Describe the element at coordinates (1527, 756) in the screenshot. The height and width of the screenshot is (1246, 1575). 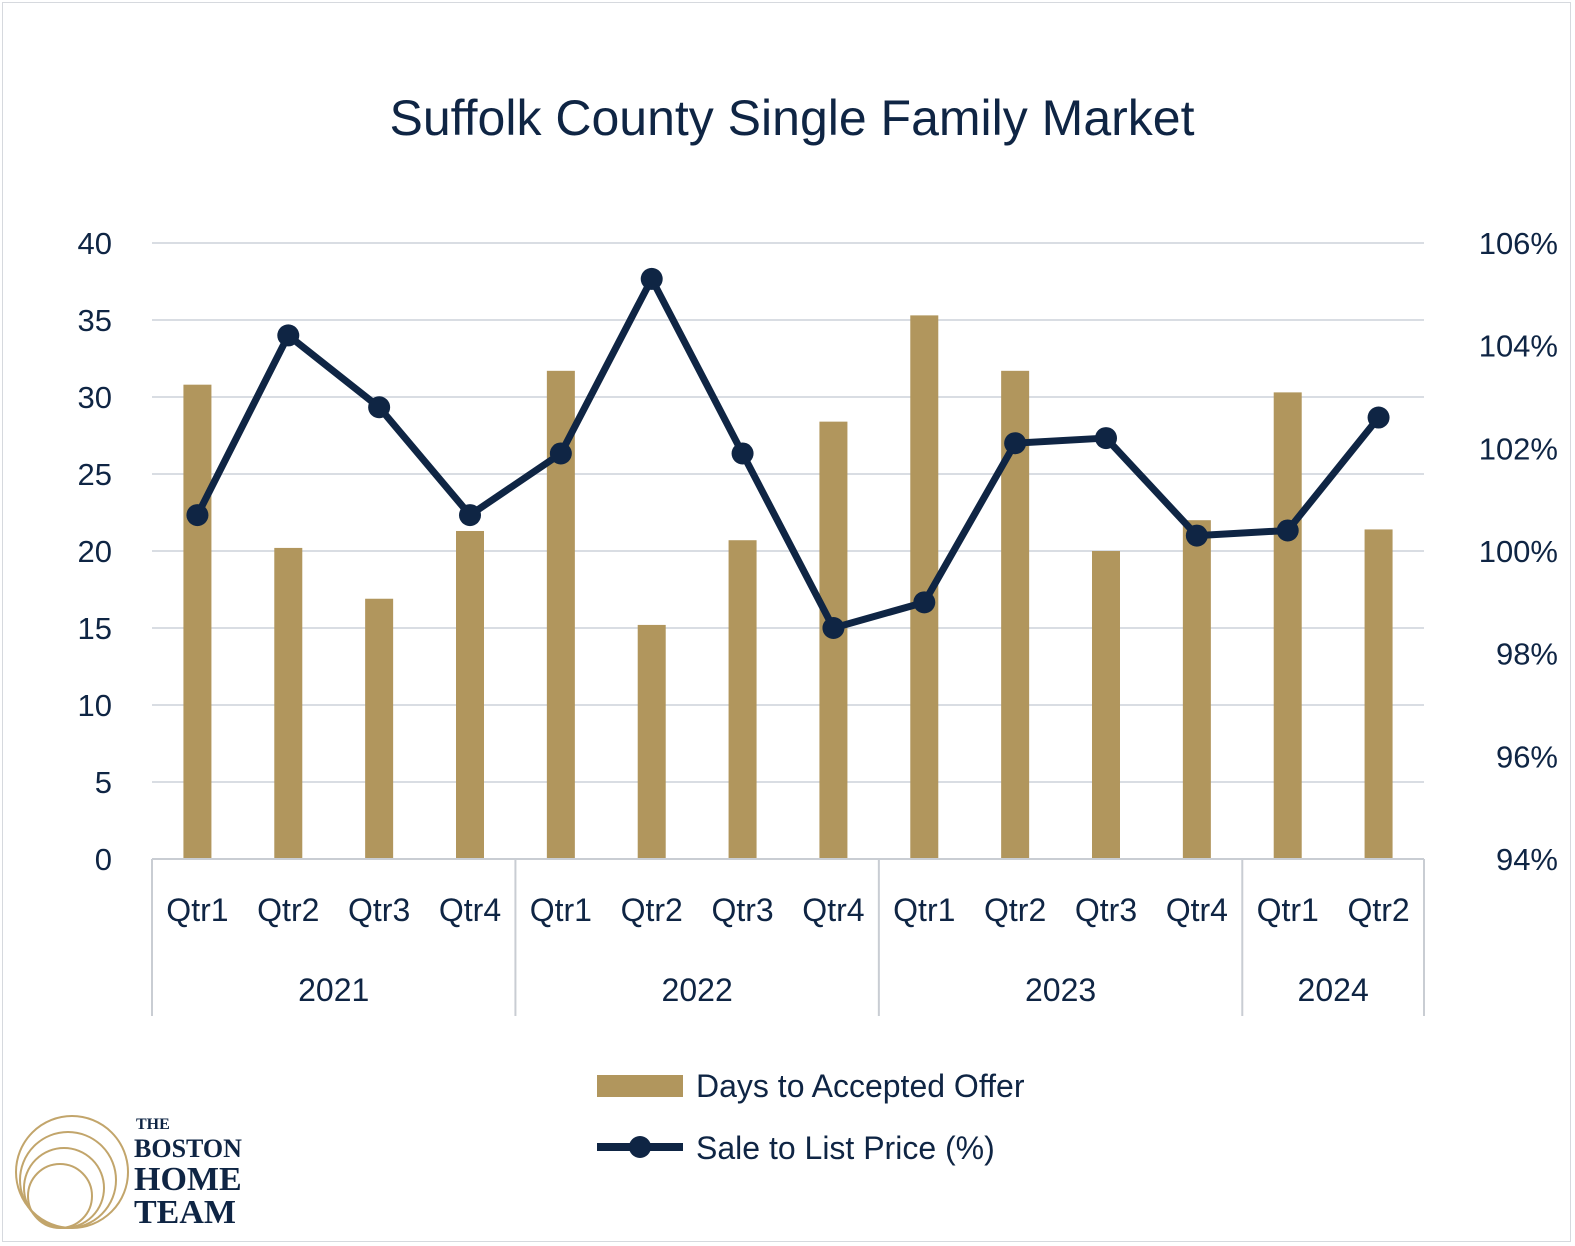
I see `right-tick-label: 96%` at that location.